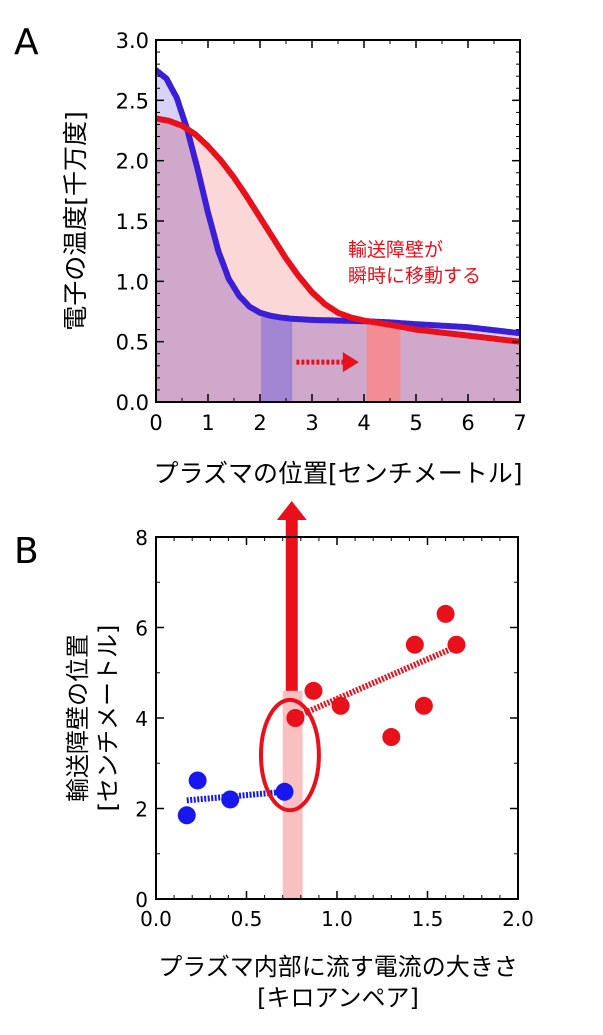  Describe the element at coordinates (415, 423) in the screenshot. I see `x-tick-label: 5` at that location.